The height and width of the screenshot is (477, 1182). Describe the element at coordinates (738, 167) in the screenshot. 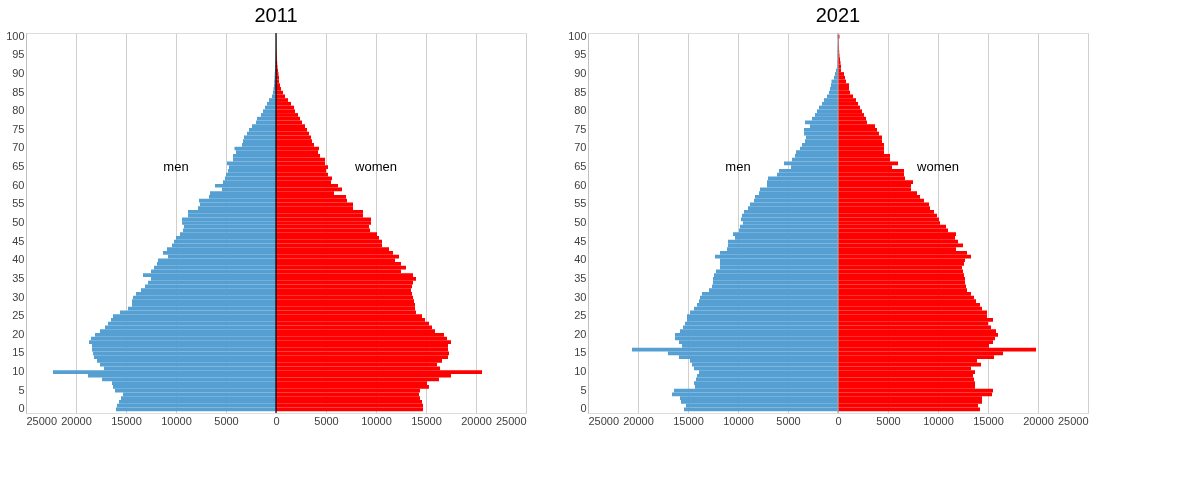

I see `series-label: men` at that location.